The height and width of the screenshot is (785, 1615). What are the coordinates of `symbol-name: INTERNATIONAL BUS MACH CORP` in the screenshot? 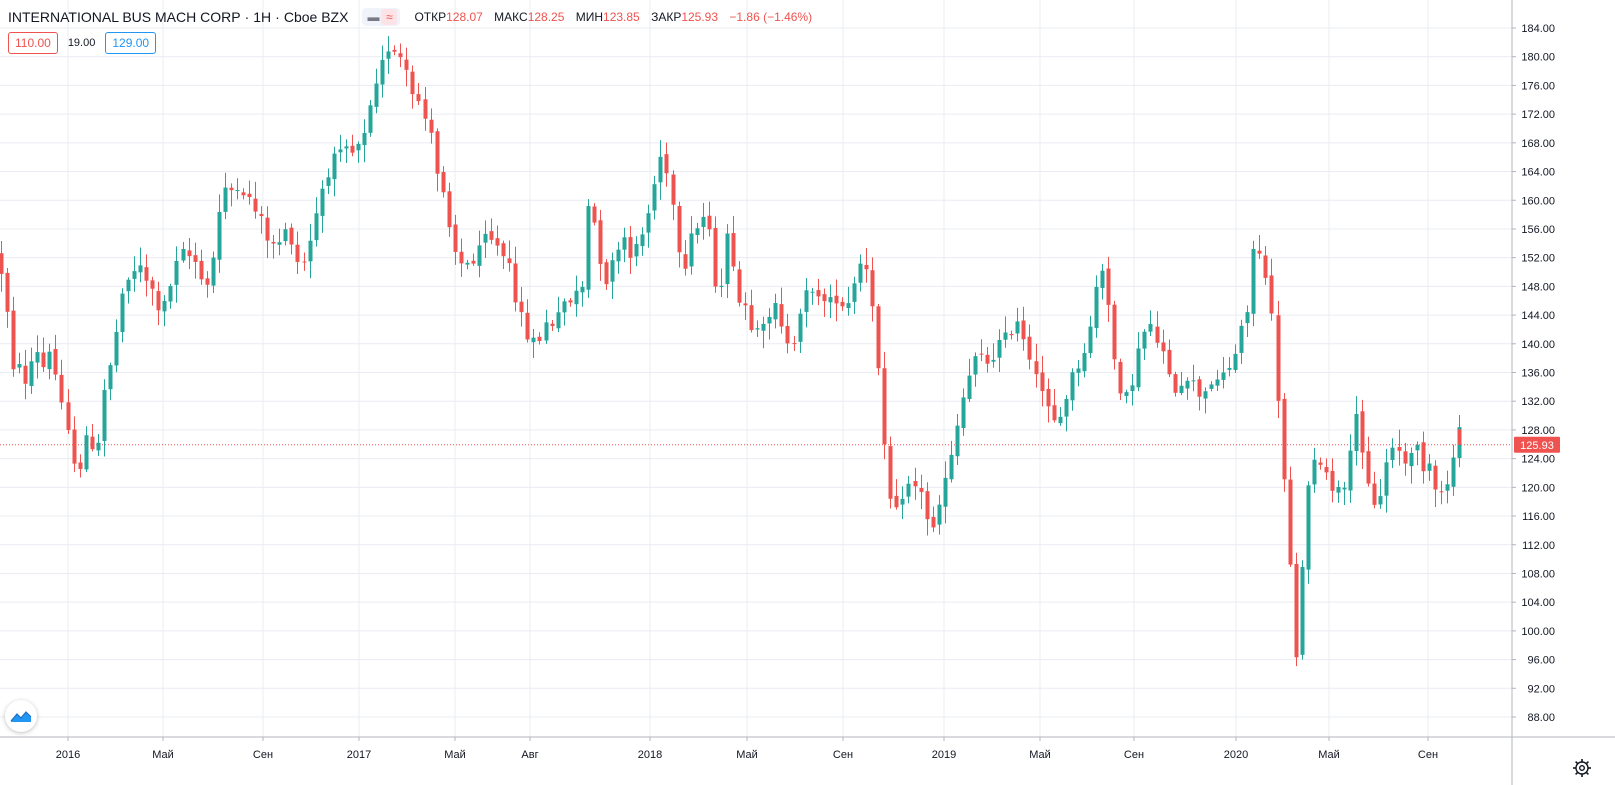 It's located at (124, 17).